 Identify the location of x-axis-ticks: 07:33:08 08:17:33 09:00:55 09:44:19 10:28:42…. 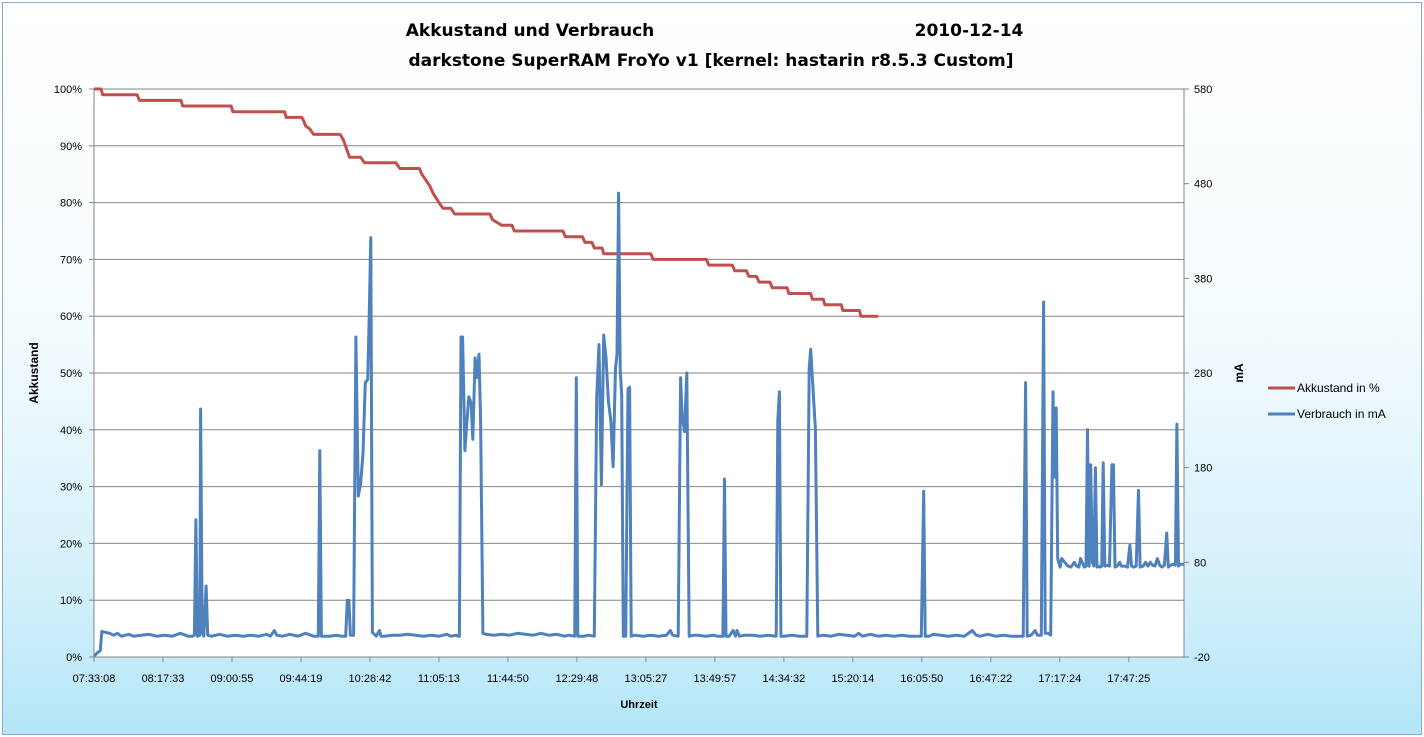
(611, 671).